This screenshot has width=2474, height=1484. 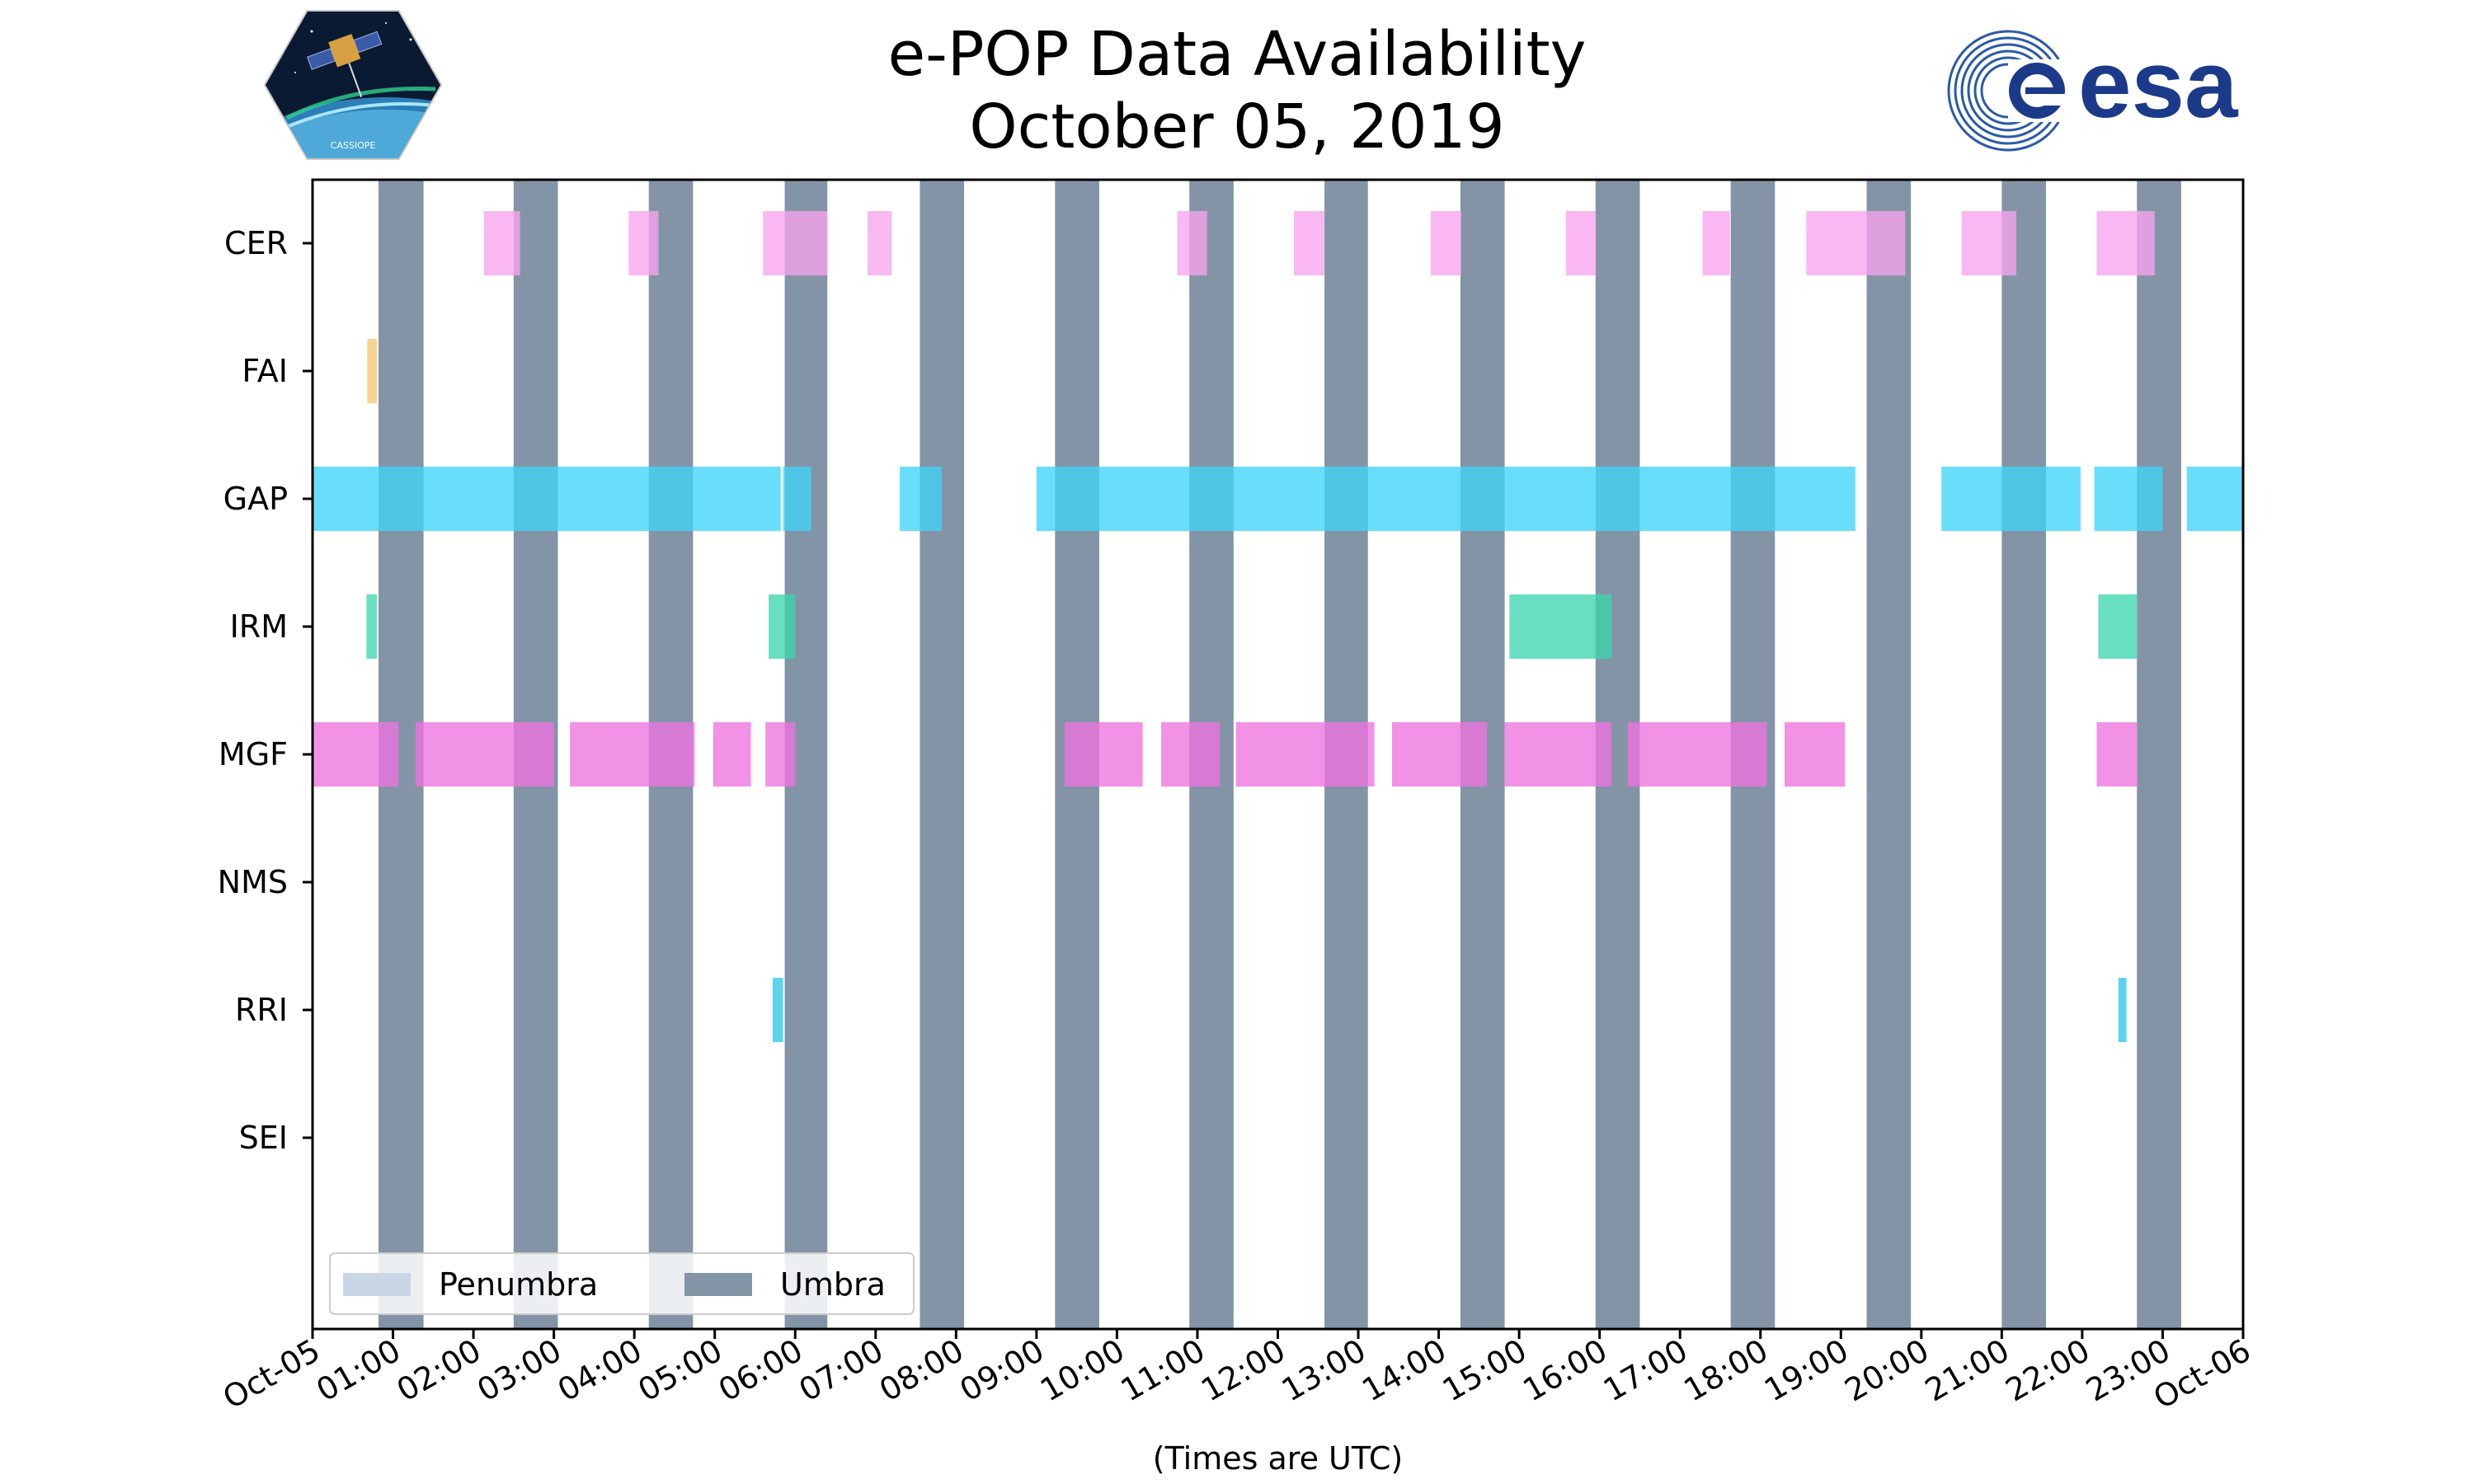 What do you see at coordinates (372, 371) in the screenshot?
I see `bar-fai` at bounding box center [372, 371].